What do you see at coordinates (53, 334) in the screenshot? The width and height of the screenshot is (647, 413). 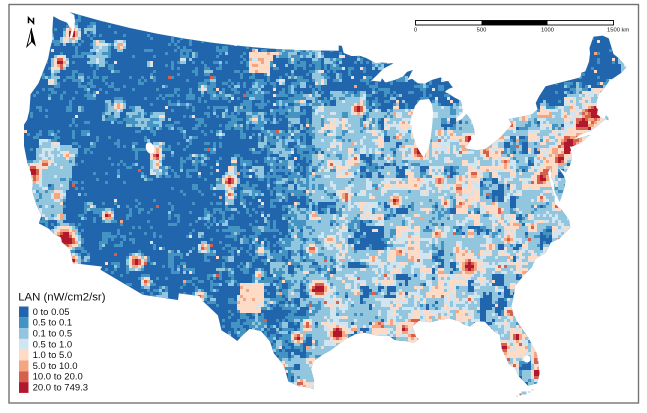 I see `svg-text: 0.1 to 0.5` at bounding box center [53, 334].